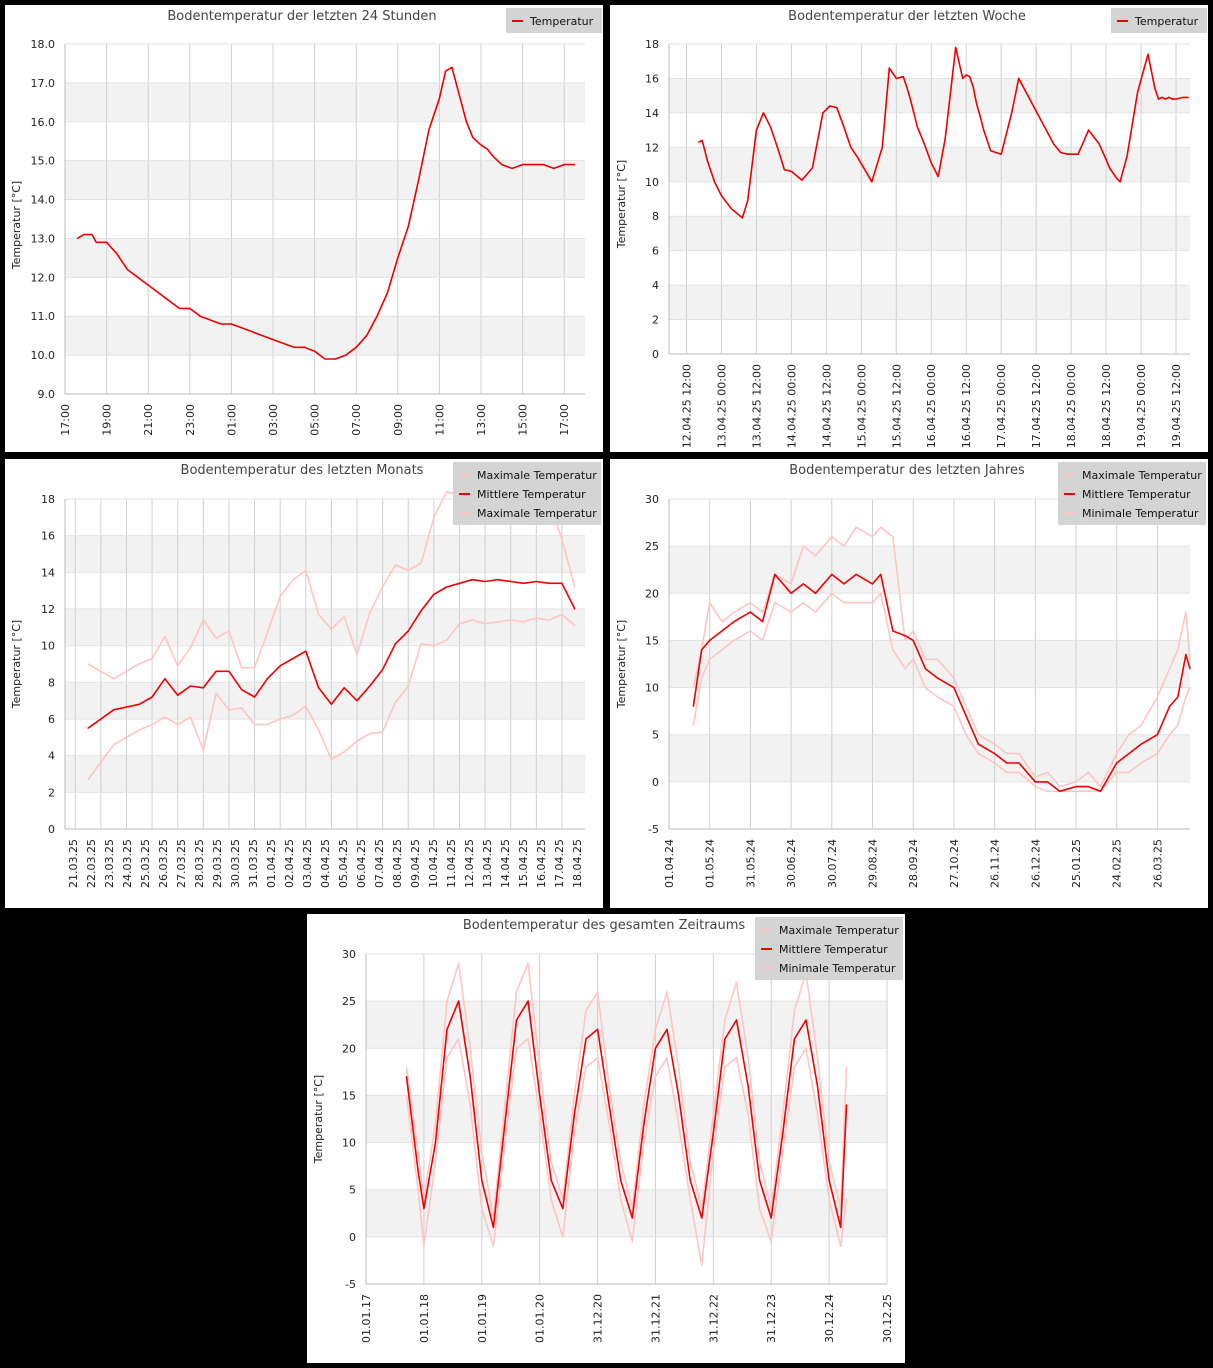 The height and width of the screenshot is (1368, 1213). I want to click on x-tick-label: 16.04.25 12:00, so click(966, 406).